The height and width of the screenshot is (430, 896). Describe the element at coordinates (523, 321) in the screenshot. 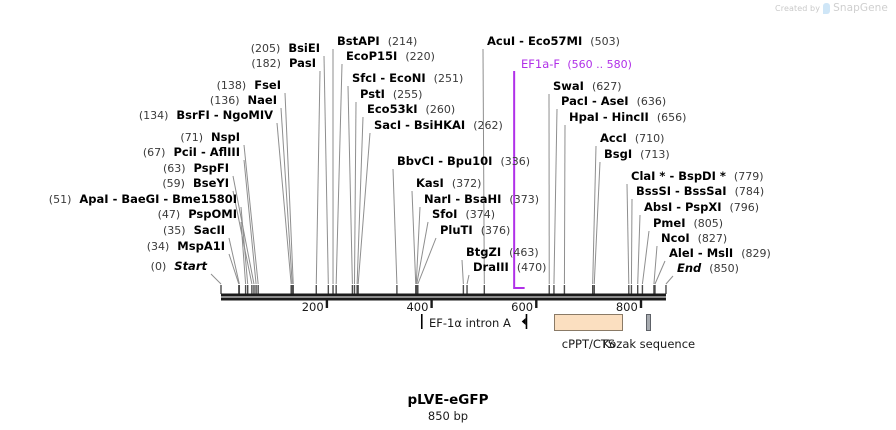

I see `feature-end-arrow` at that location.